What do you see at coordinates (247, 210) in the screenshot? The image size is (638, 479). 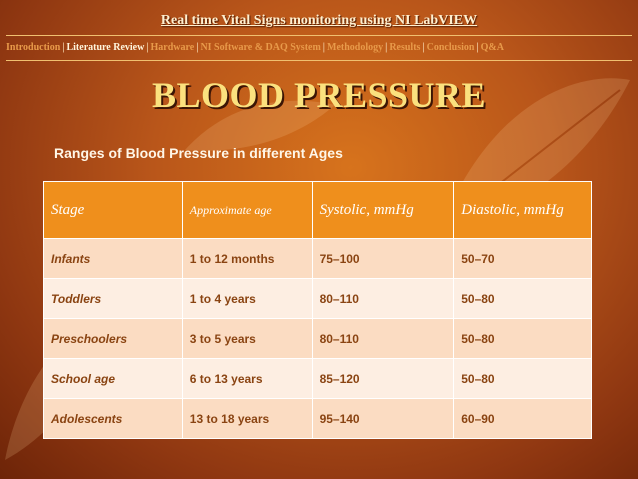 I see `header-approximate-age: Approximate age` at bounding box center [247, 210].